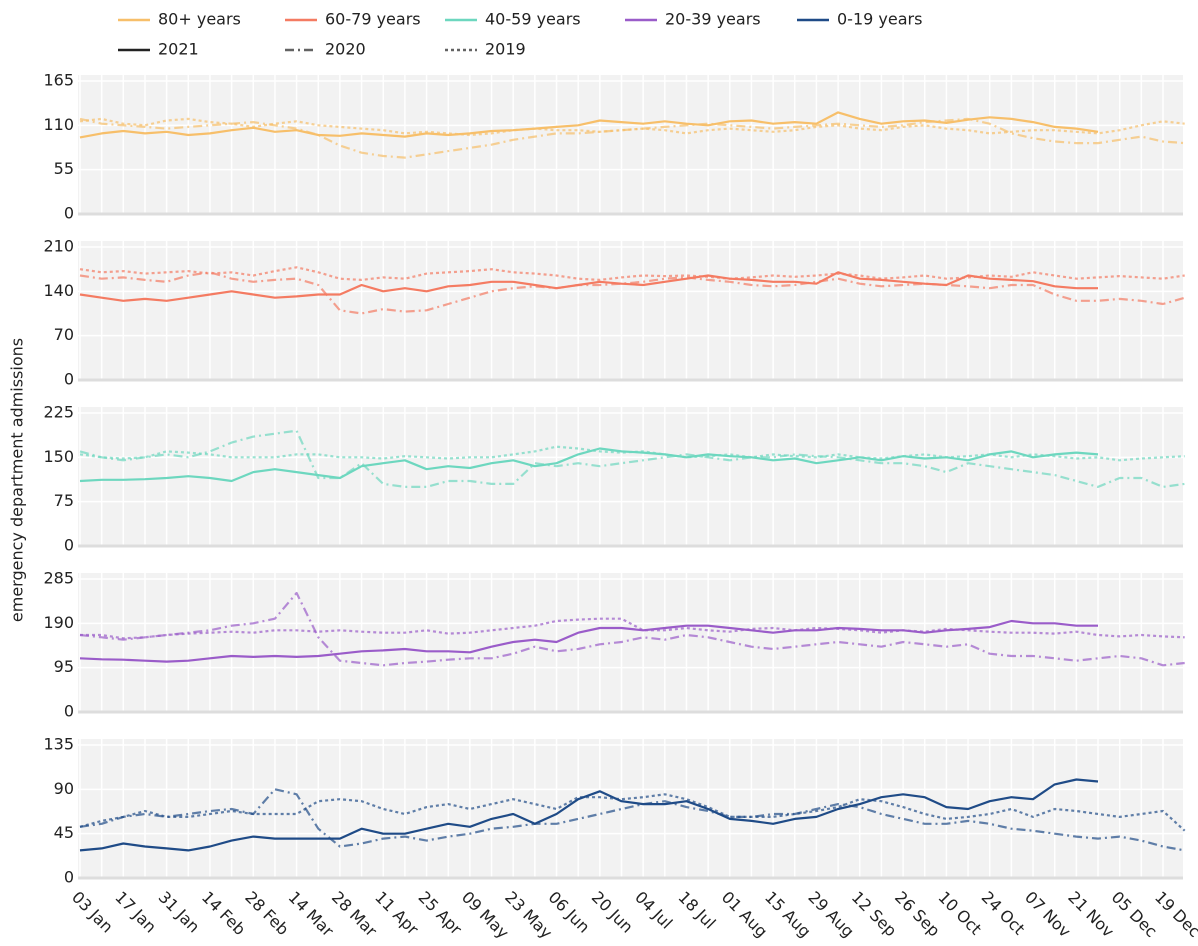 This screenshot has width=1198, height=946. What do you see at coordinates (58, 622) in the screenshot?
I see `y-tick-label: 190` at bounding box center [58, 622].